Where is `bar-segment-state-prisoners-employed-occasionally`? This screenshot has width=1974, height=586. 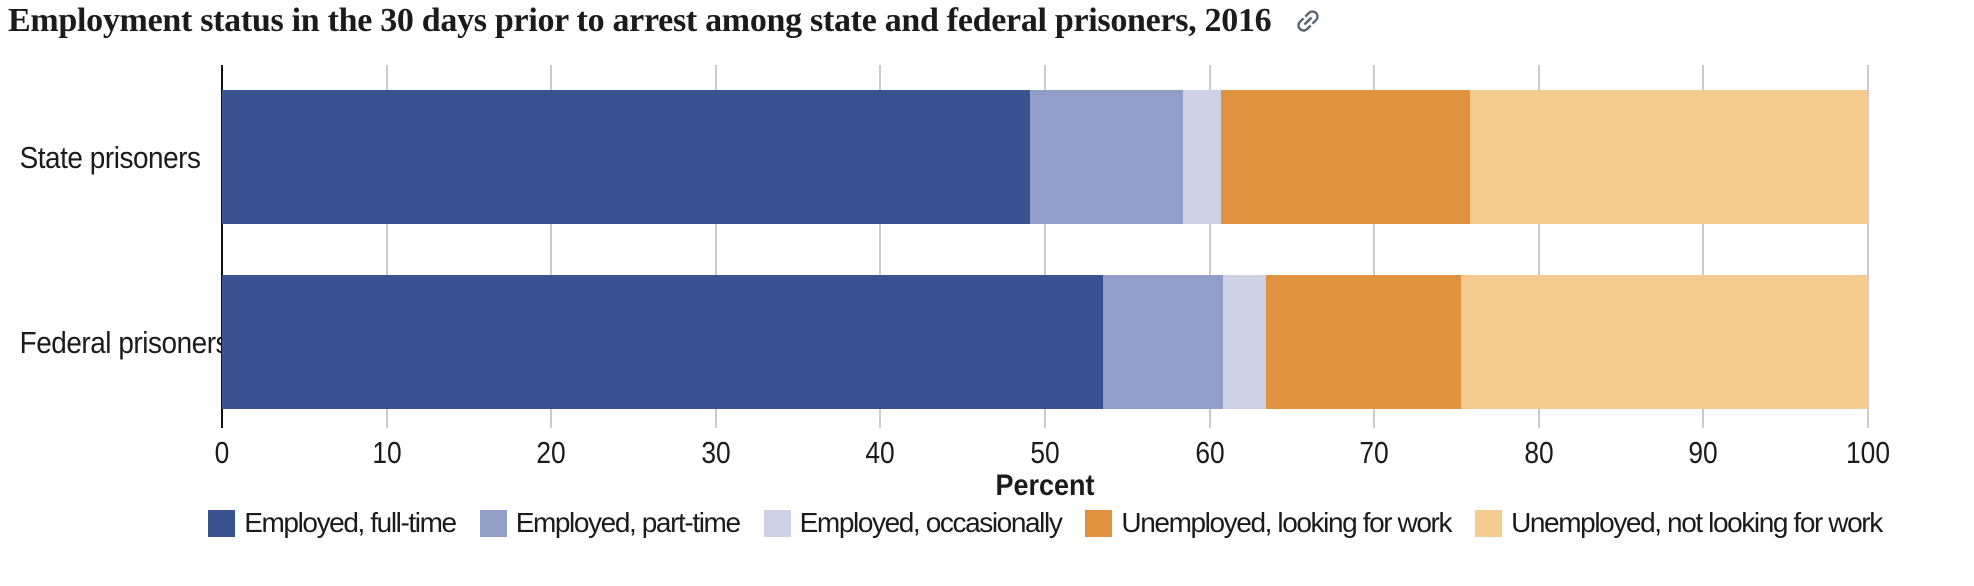
bar-segment-state-prisoners-employed-occasionally is located at coordinates (1202, 157).